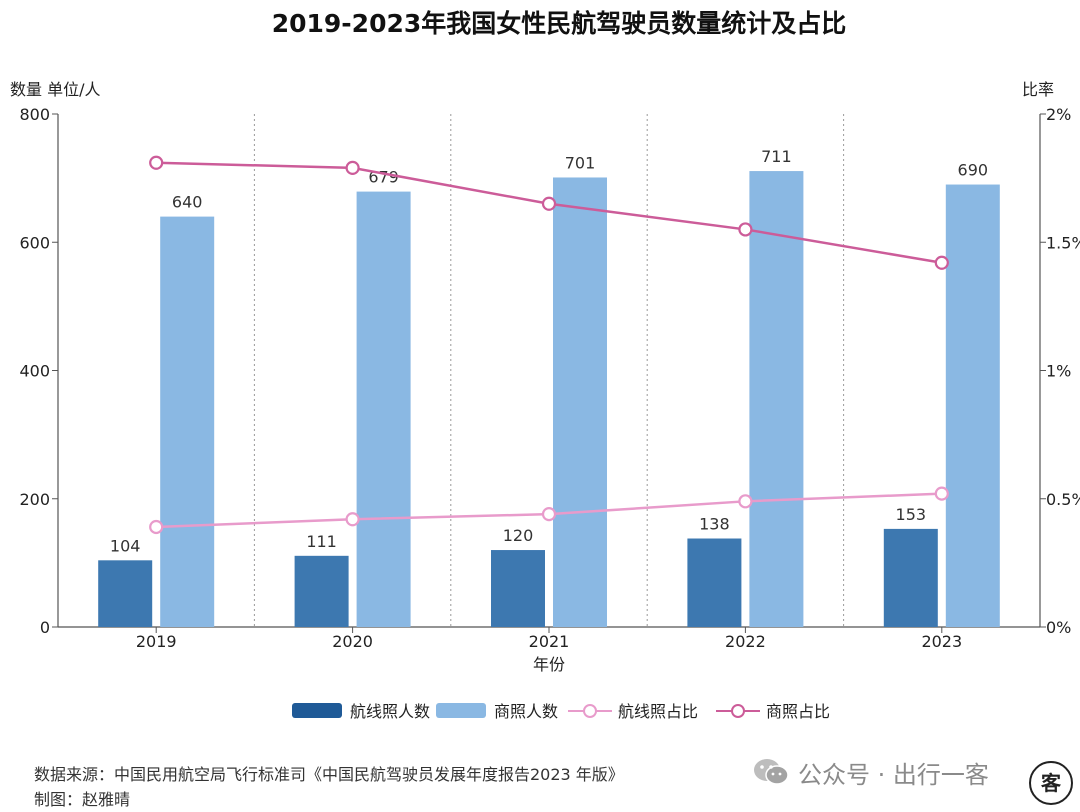 Image resolution: width=1080 pixels, height=812 pixels. What do you see at coordinates (526, 711) in the screenshot?
I see `legend-label: 商照人数` at bounding box center [526, 711].